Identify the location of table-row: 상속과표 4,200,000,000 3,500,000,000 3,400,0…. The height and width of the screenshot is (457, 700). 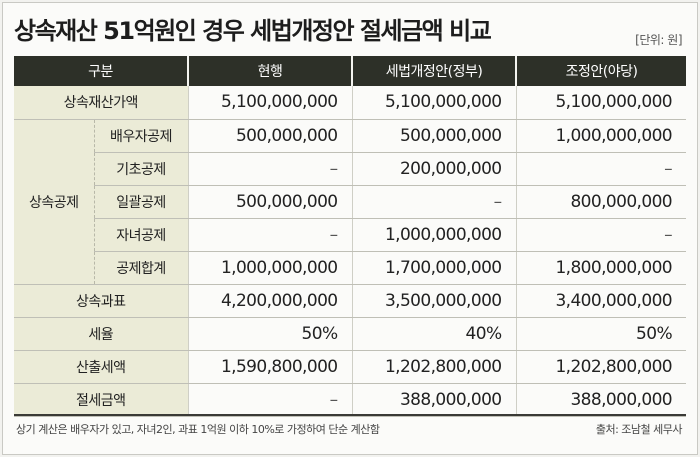
(350, 301).